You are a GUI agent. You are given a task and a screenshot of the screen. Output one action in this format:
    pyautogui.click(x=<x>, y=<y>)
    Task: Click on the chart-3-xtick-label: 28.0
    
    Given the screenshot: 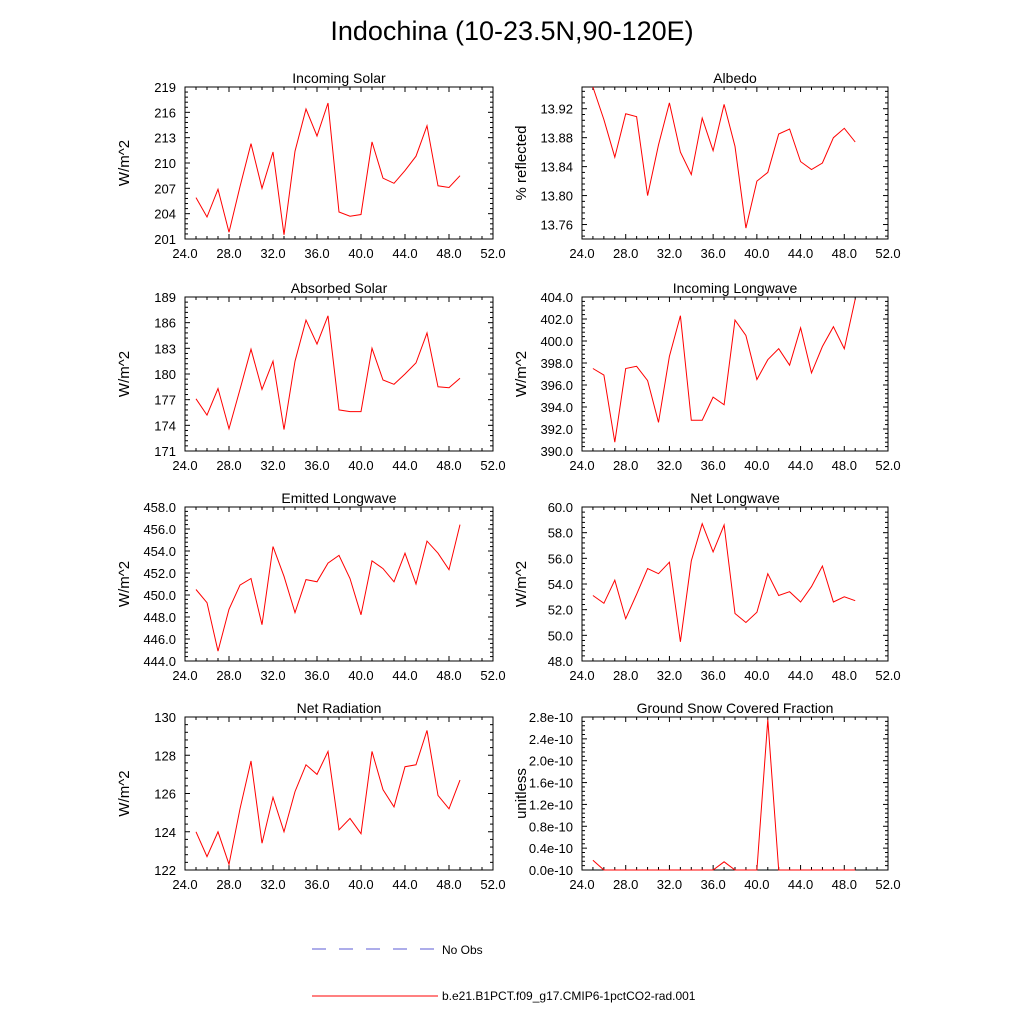 What is the action you would take?
    pyautogui.click(x=228, y=465)
    